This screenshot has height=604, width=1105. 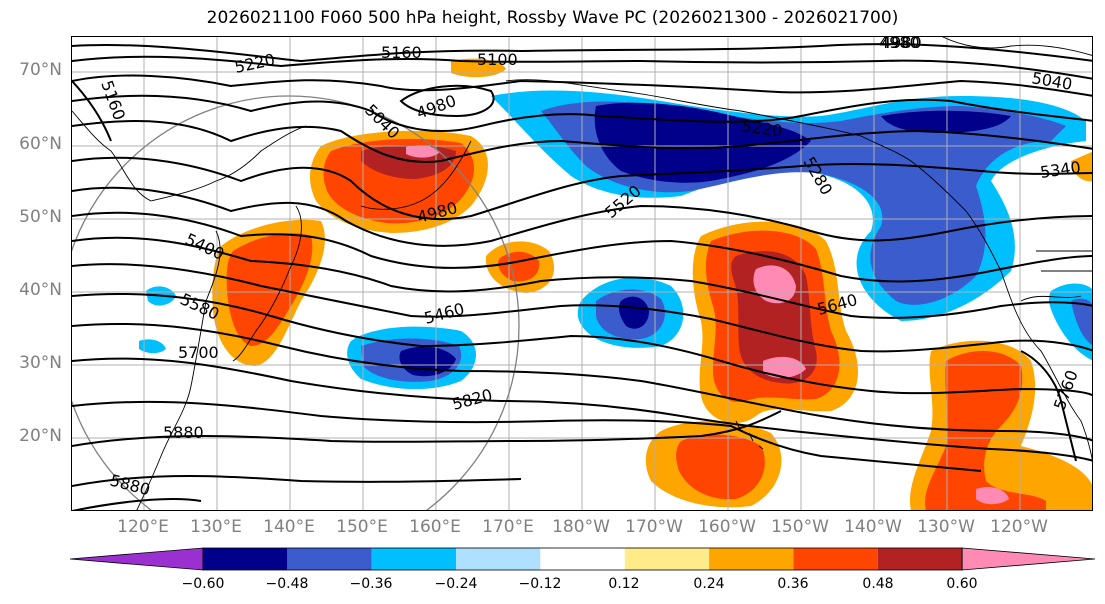 What do you see at coordinates (946, 527) in the screenshot?
I see `lon-label-130w: 130°W` at bounding box center [946, 527].